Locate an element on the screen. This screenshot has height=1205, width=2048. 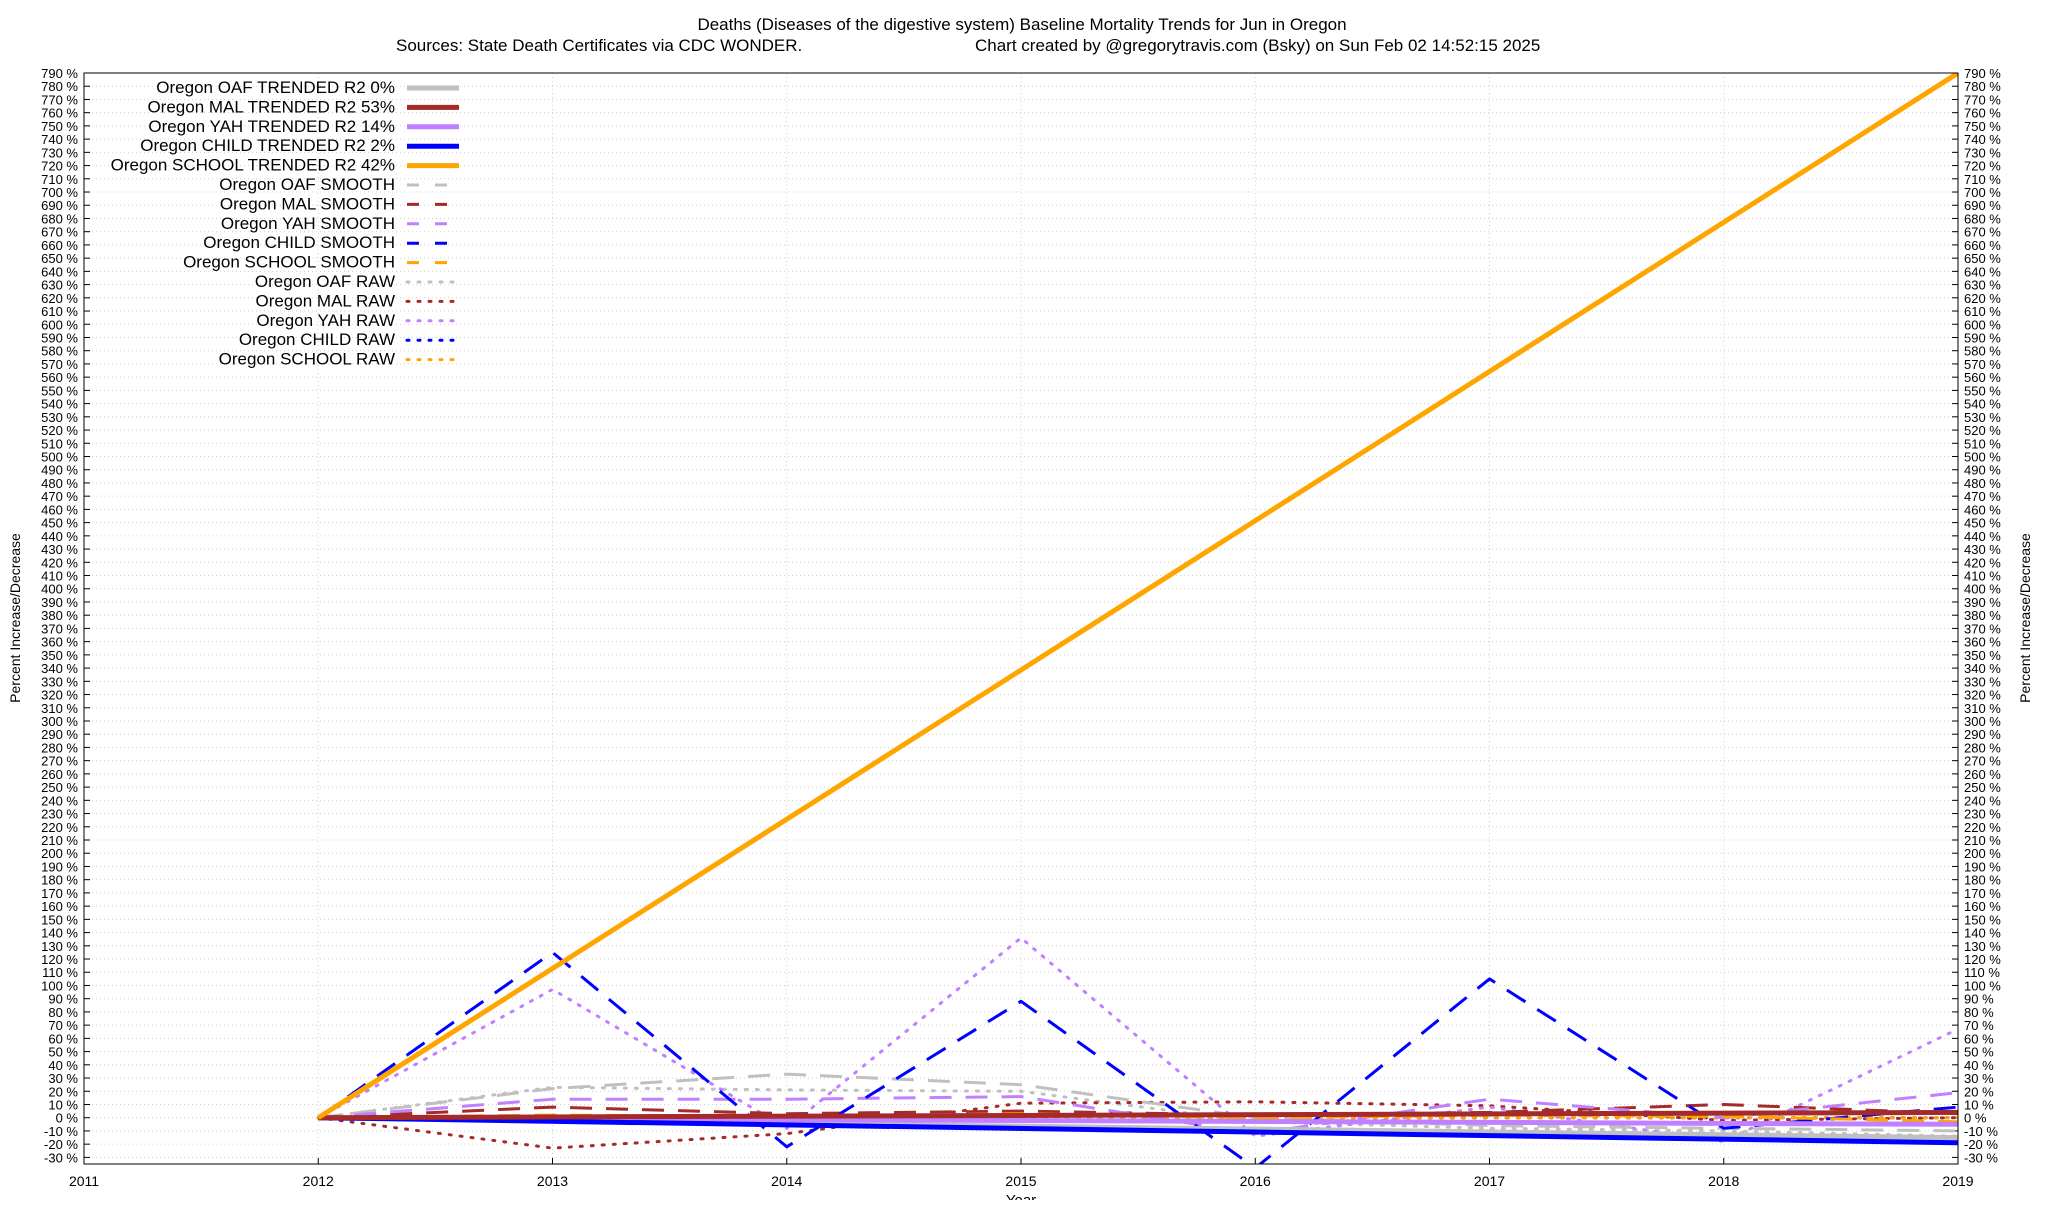
legend-label: Oregon CHILD RAW is located at coordinates (317, 339).